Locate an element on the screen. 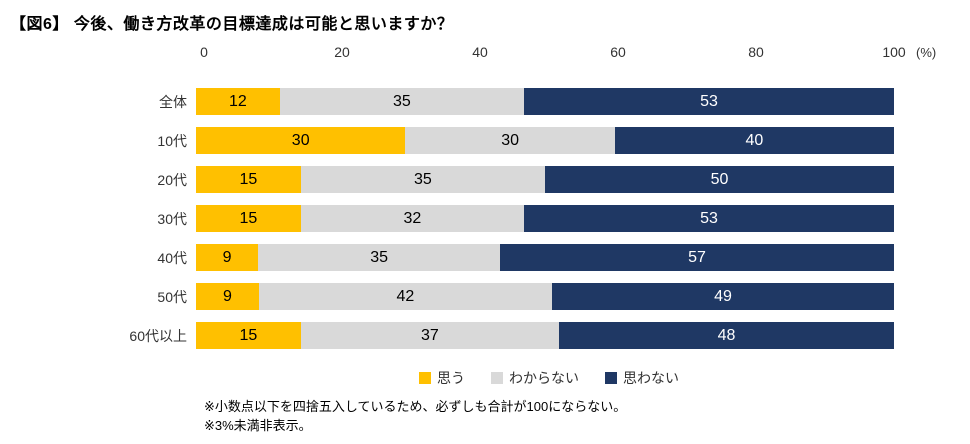  chart-row: 40代 9 35 57 is located at coordinates (447, 257).